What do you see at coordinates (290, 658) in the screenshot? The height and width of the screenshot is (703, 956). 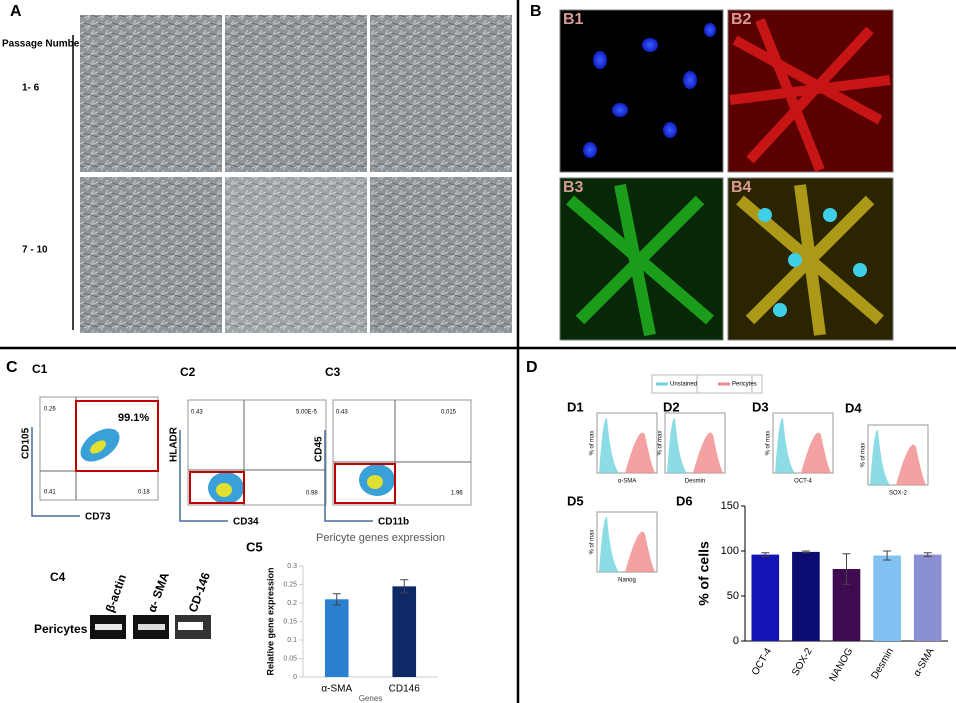 I see `y-tick-label: 0.05` at bounding box center [290, 658].